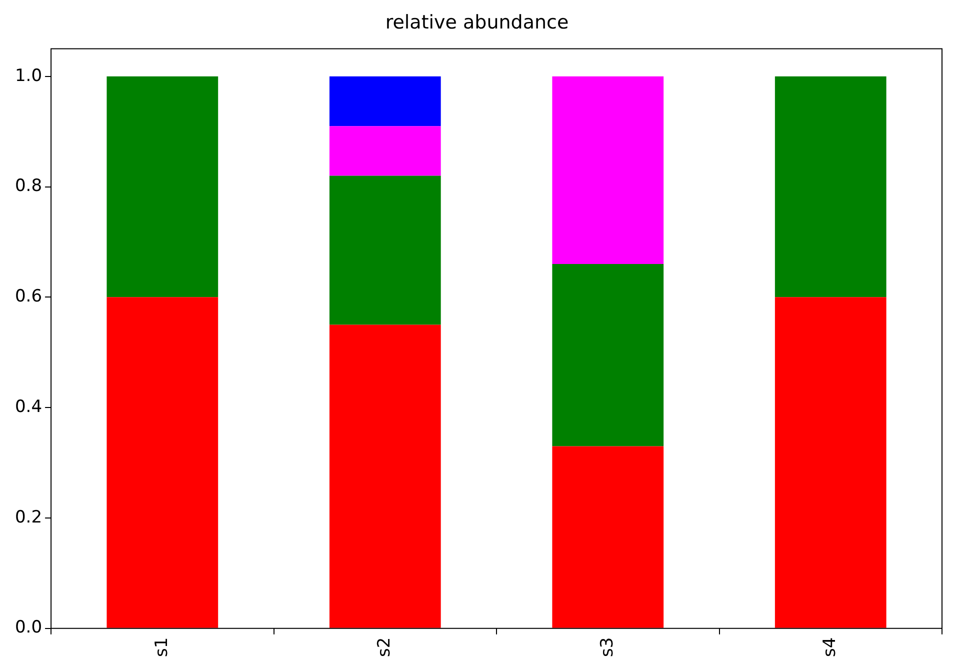 The height and width of the screenshot is (668, 956). Describe the element at coordinates (384, 647) in the screenshot. I see `x-tick-label: s2` at that location.